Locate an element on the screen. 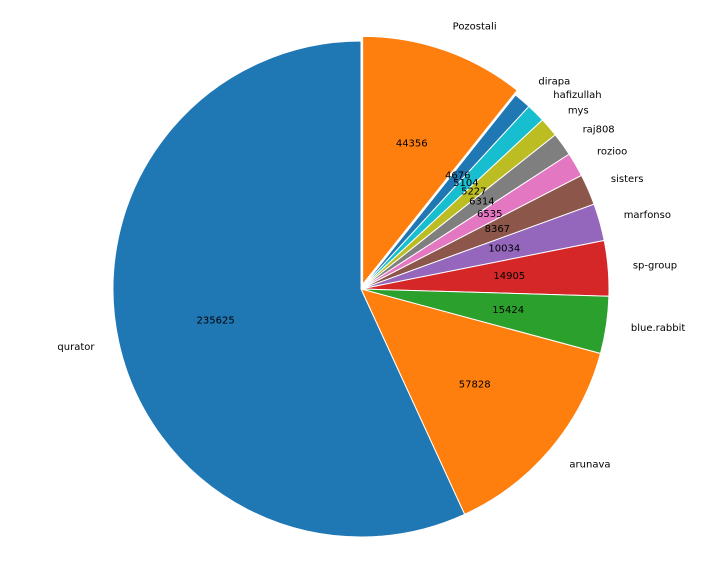 This screenshot has height=576, width=720. pie-slice-pozostali is located at coordinates (440, 160).